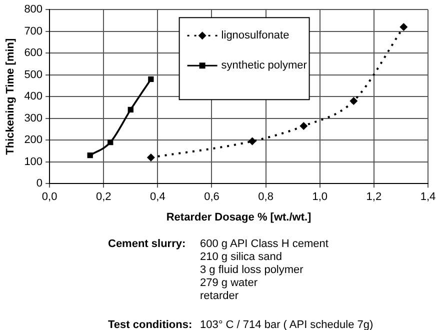 The height and width of the screenshot is (330, 442). Describe the element at coordinates (219, 296) in the screenshot. I see `text: retarder` at that location.